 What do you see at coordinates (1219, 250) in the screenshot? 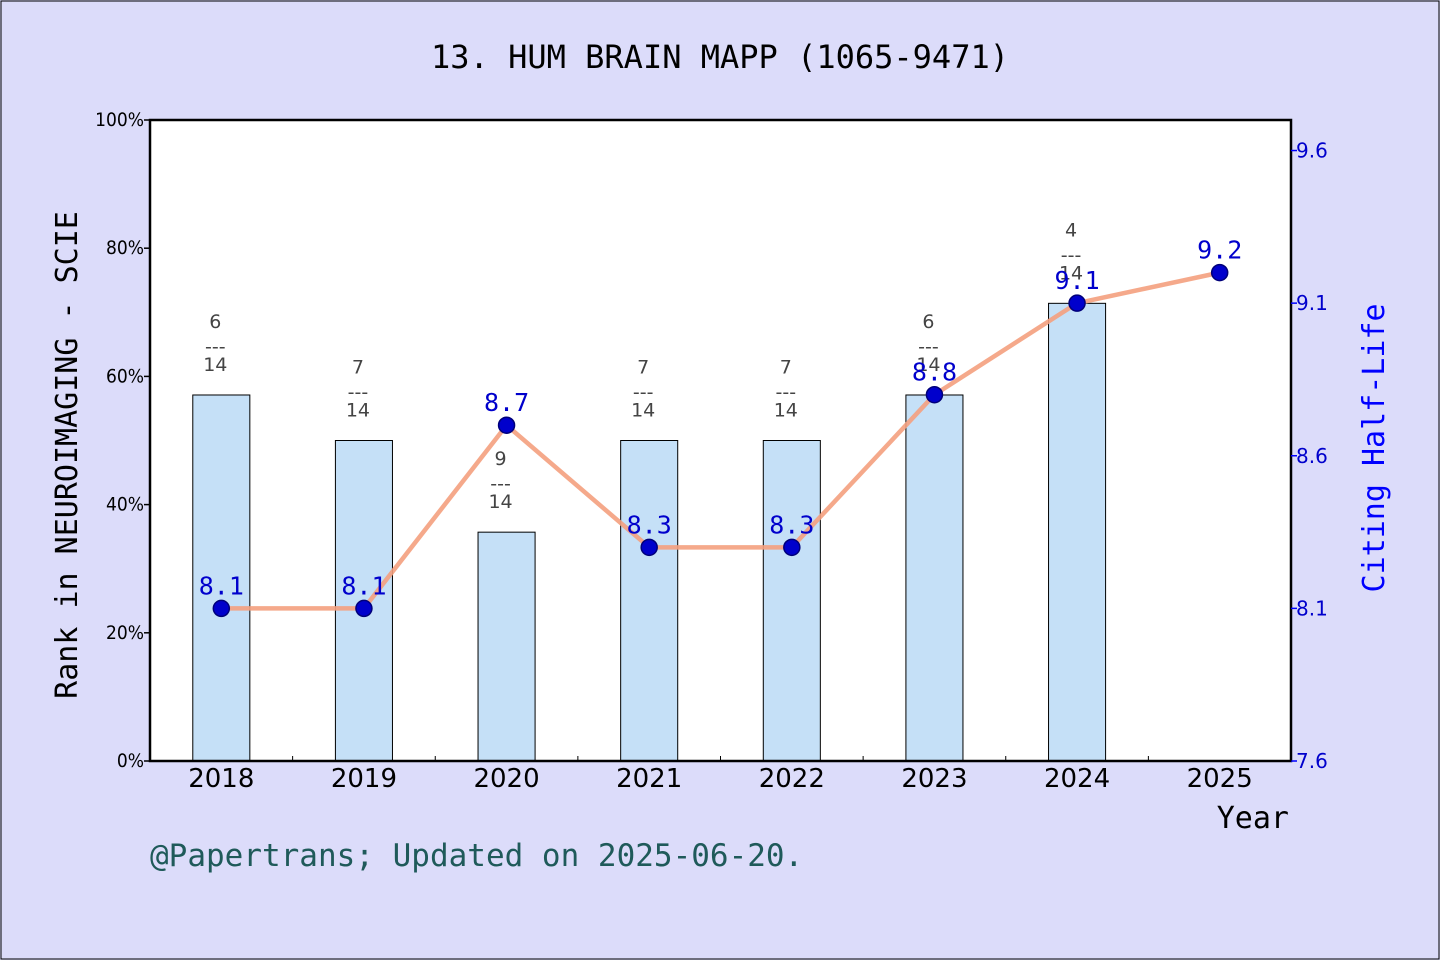
I see `half-life-value-label: 9.2` at bounding box center [1219, 250].